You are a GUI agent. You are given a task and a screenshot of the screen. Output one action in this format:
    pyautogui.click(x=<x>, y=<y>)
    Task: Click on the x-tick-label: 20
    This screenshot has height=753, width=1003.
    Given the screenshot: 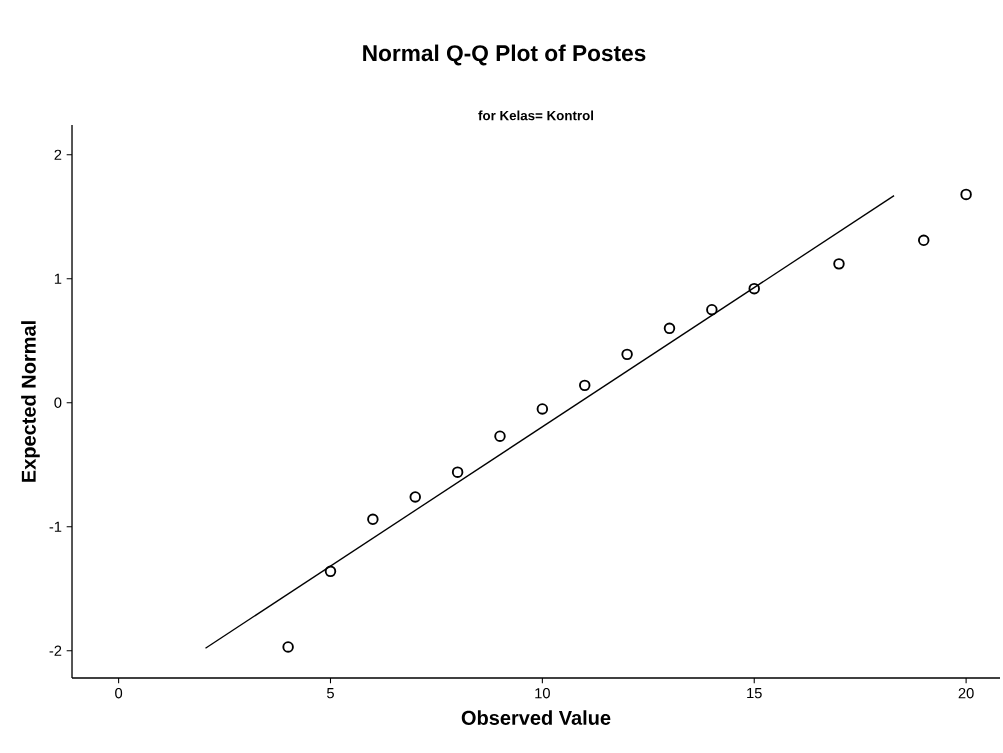 What is the action you would take?
    pyautogui.click(x=966, y=693)
    